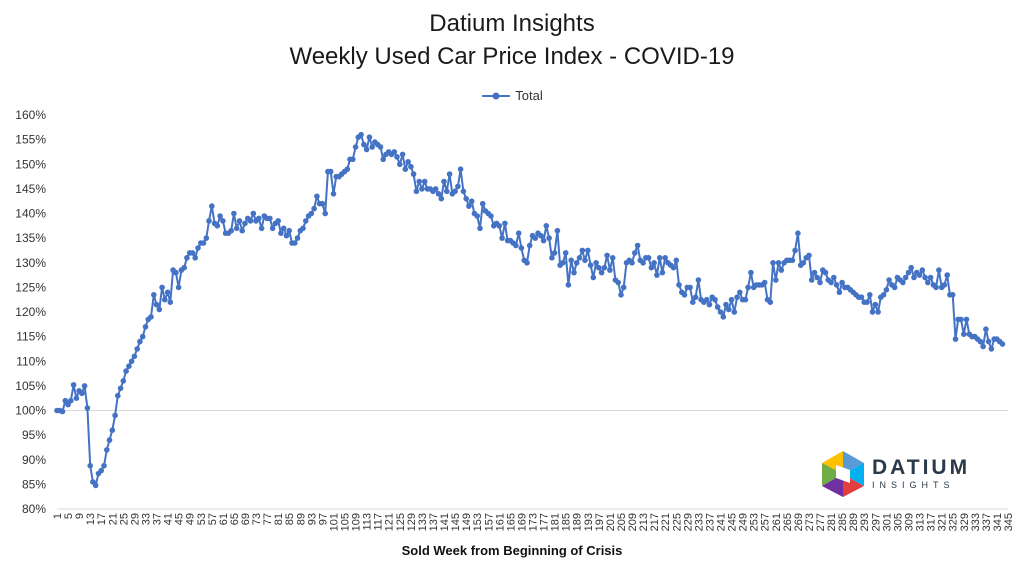 This screenshot has height=581, width=1024. I want to click on x-tick-label: 269, so click(799, 522).